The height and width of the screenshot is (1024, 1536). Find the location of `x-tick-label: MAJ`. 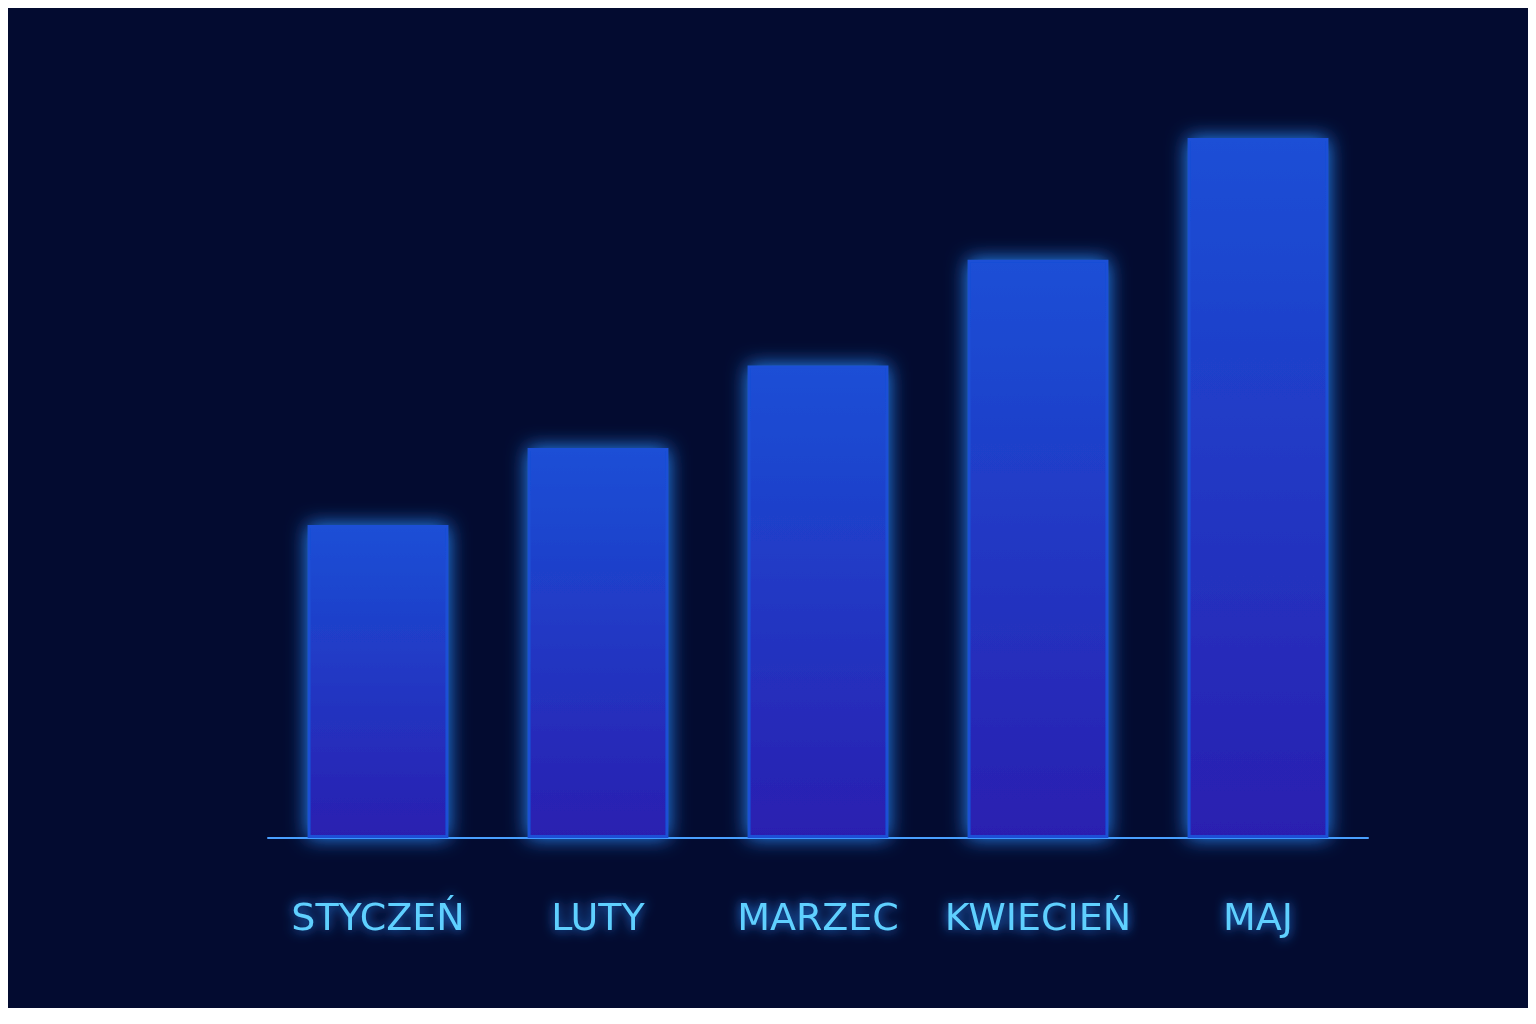

x-tick-label: MAJ is located at coordinates (1258, 917).